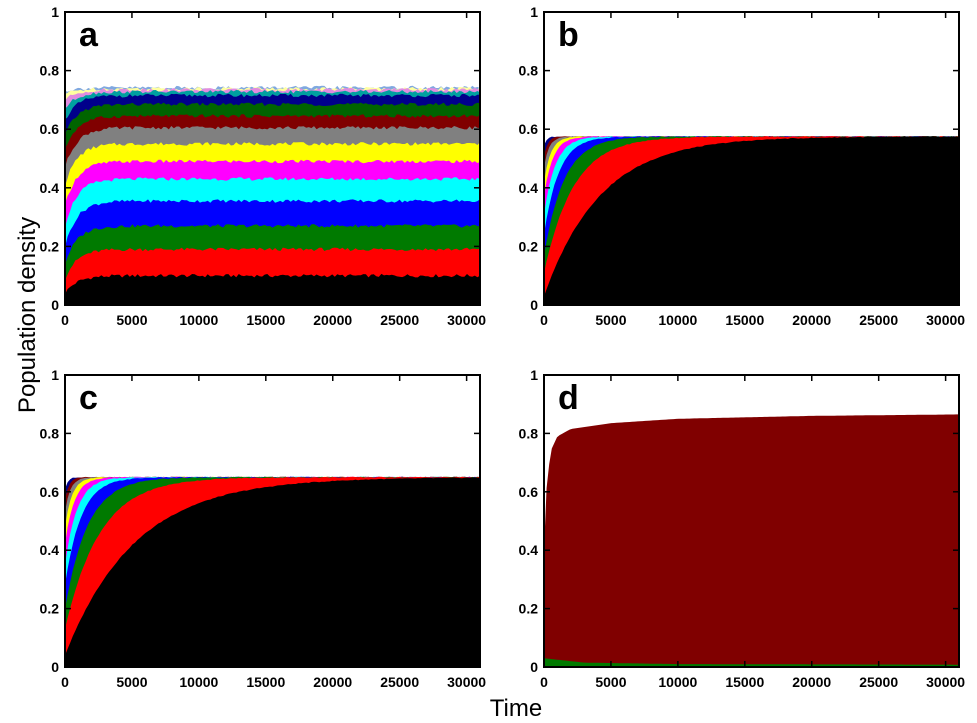 The image size is (977, 723). I want to click on y-axis-title: Population density, so click(27, 315).